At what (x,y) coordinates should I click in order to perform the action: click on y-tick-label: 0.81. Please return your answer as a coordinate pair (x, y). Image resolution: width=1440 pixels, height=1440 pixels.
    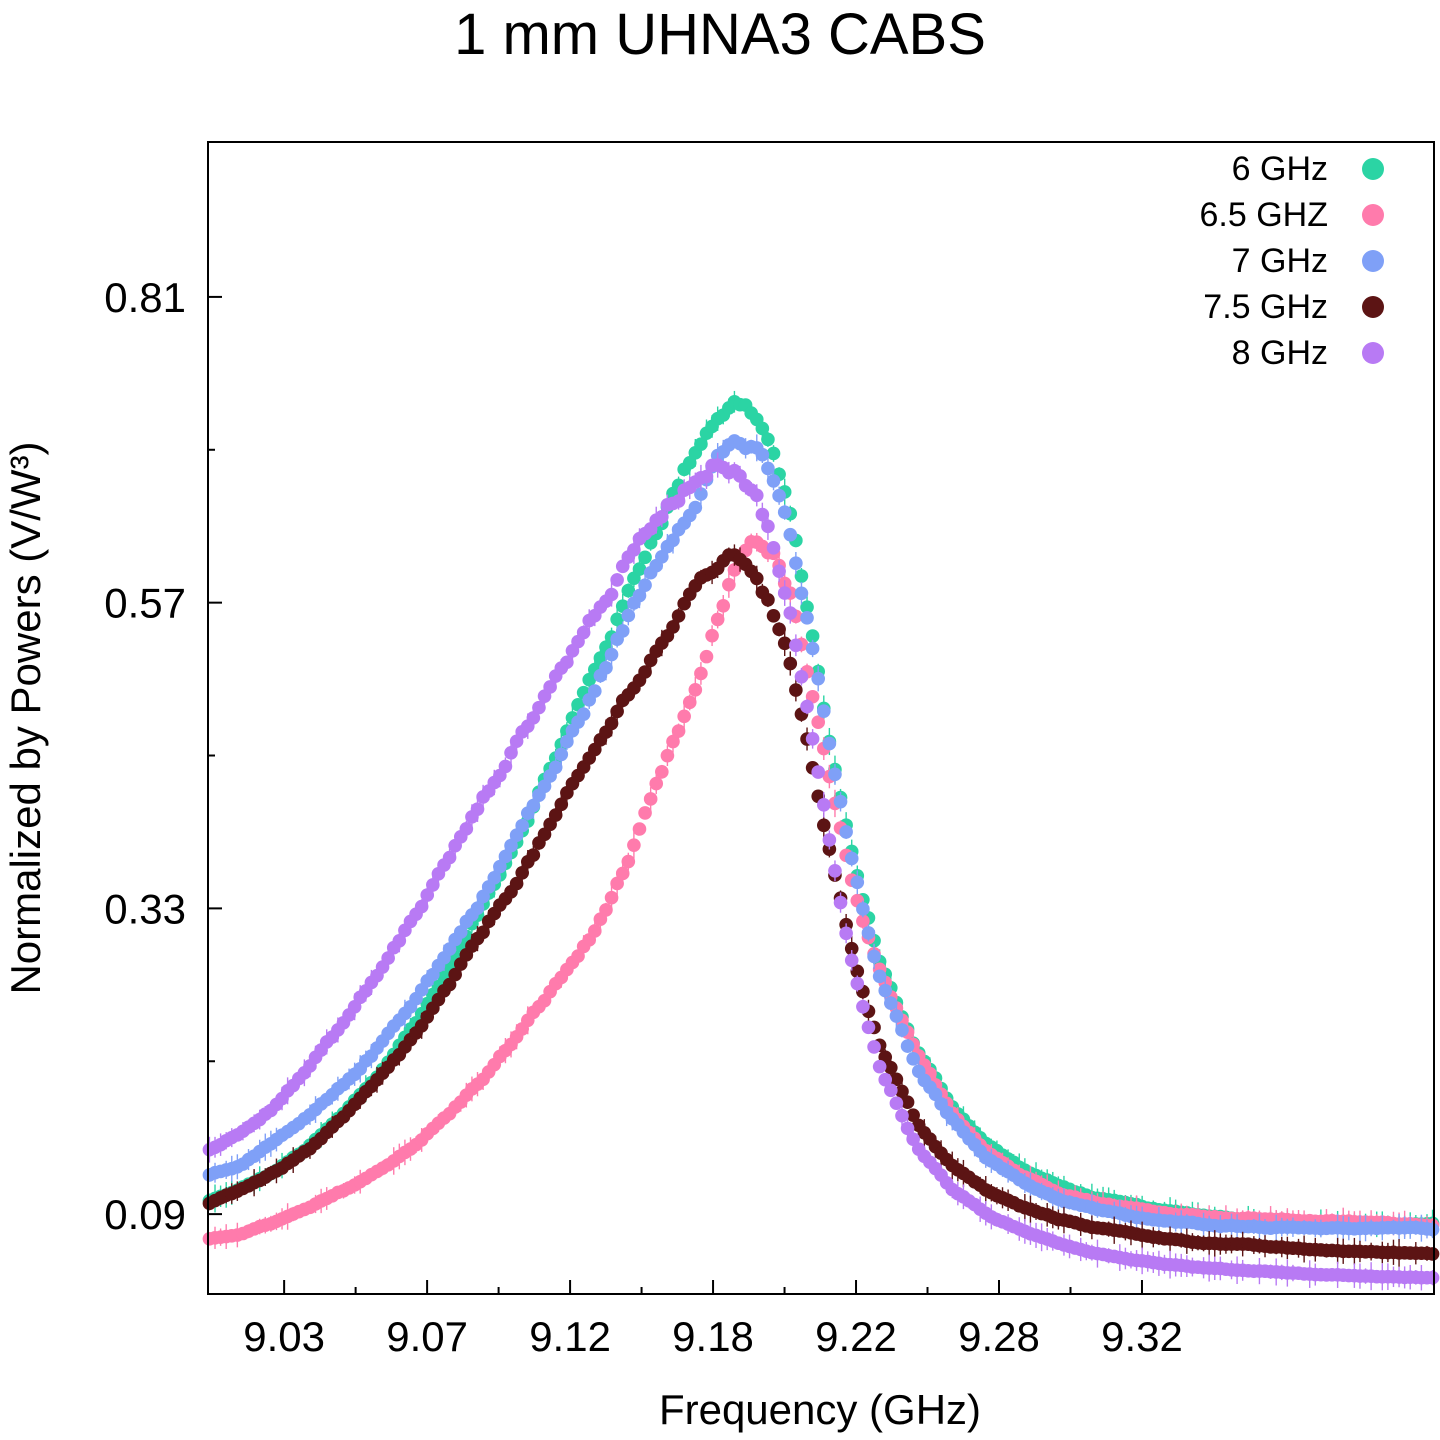
    Looking at the image, I should click on (145, 297).